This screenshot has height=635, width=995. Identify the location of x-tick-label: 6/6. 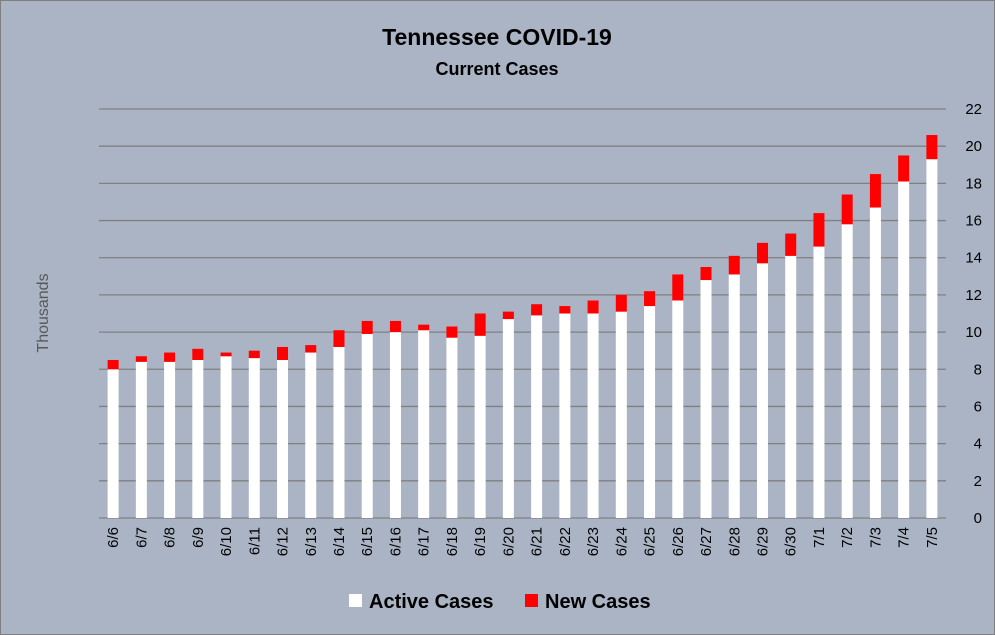
(113, 537).